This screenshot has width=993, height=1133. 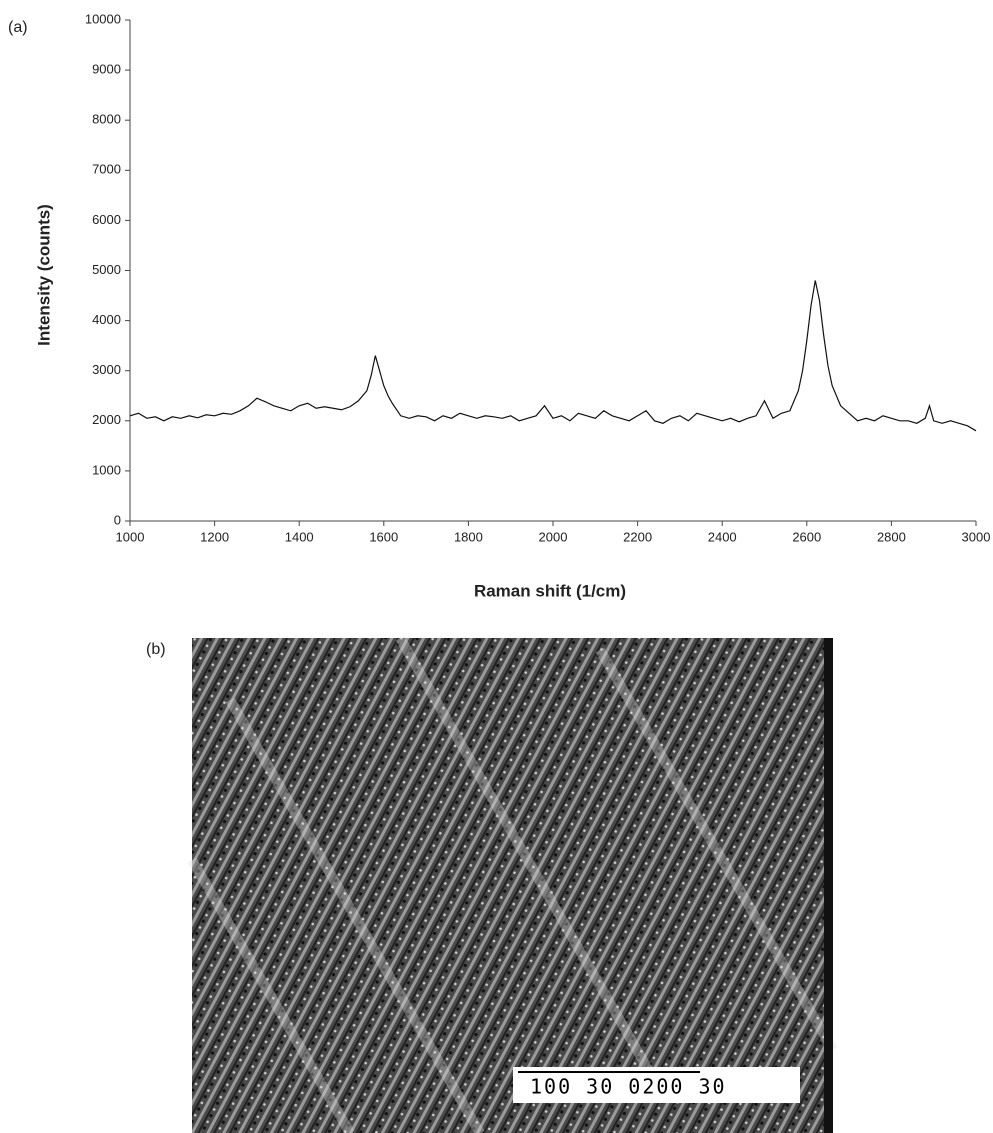 What do you see at coordinates (18, 27) in the screenshot?
I see `panel-label: (a)` at bounding box center [18, 27].